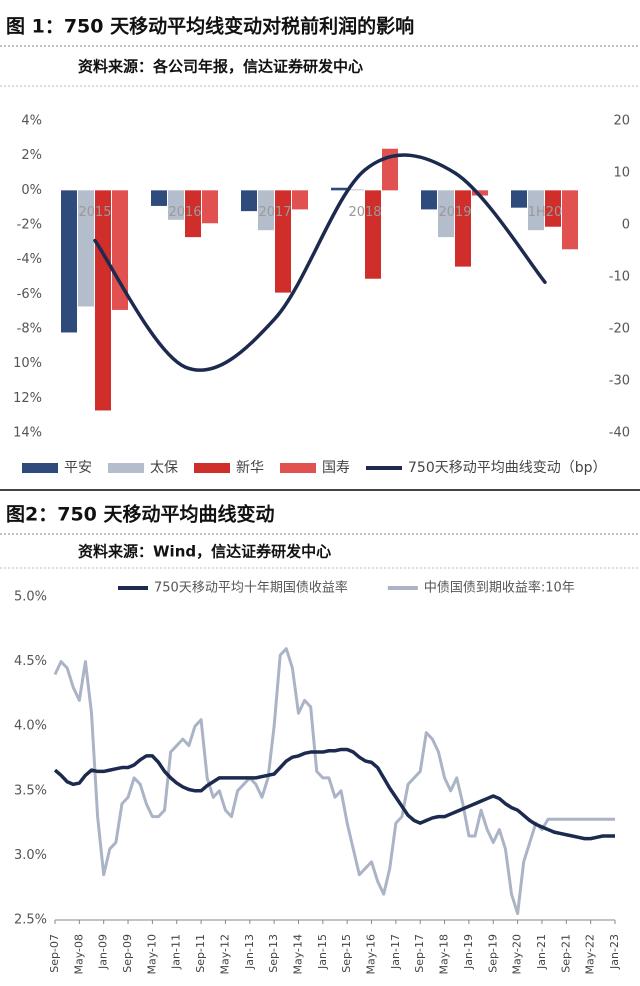 The width and height of the screenshot is (640, 986). I want to click on x-tick-label: Jan-19, so click(468, 952).